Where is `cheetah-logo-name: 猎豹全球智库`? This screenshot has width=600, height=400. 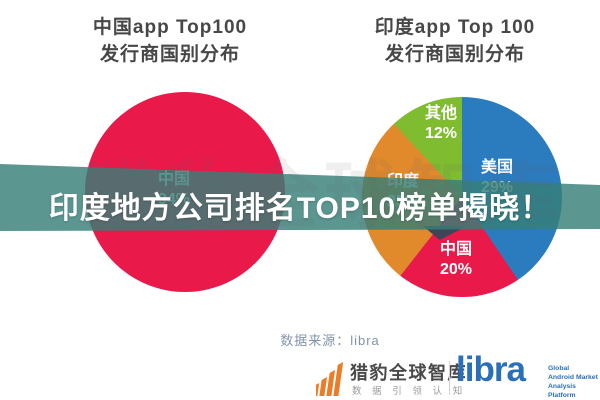 cheetah-logo-name: 猎豹全球智库 is located at coordinates (408, 373).